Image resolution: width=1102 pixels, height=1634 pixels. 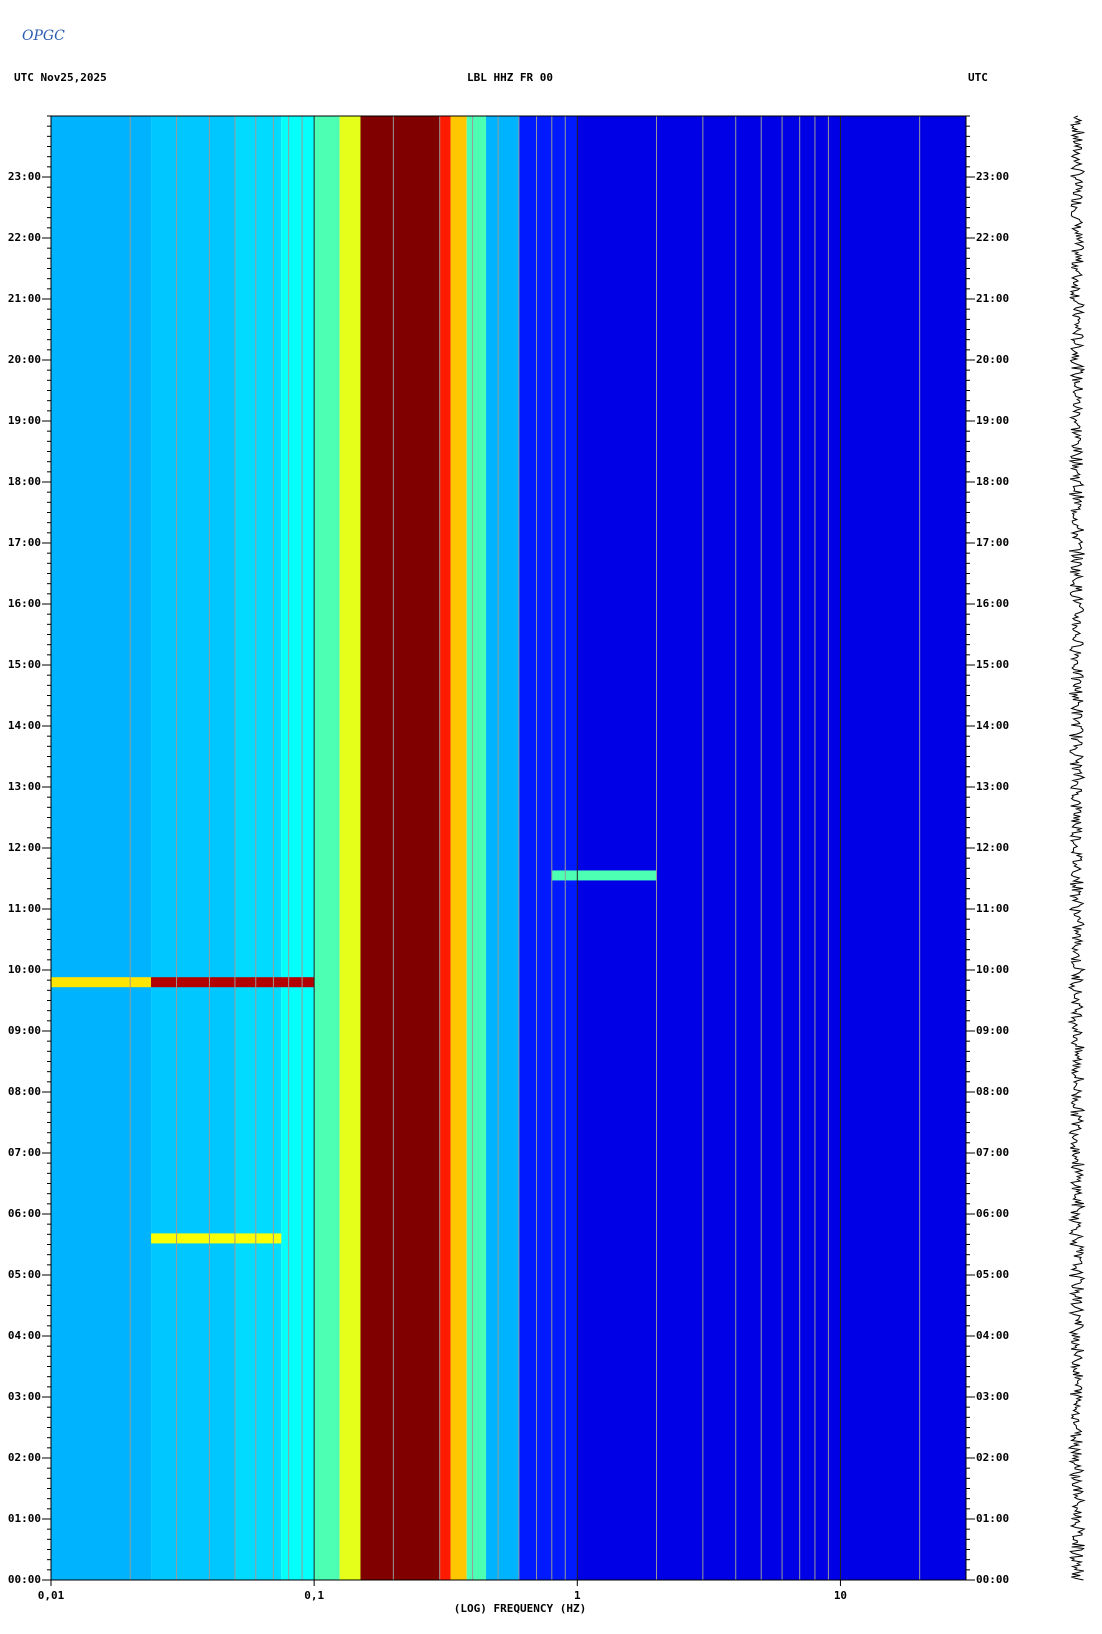 I want to click on y-tick-label: 14:00, so click(x=24, y=725).